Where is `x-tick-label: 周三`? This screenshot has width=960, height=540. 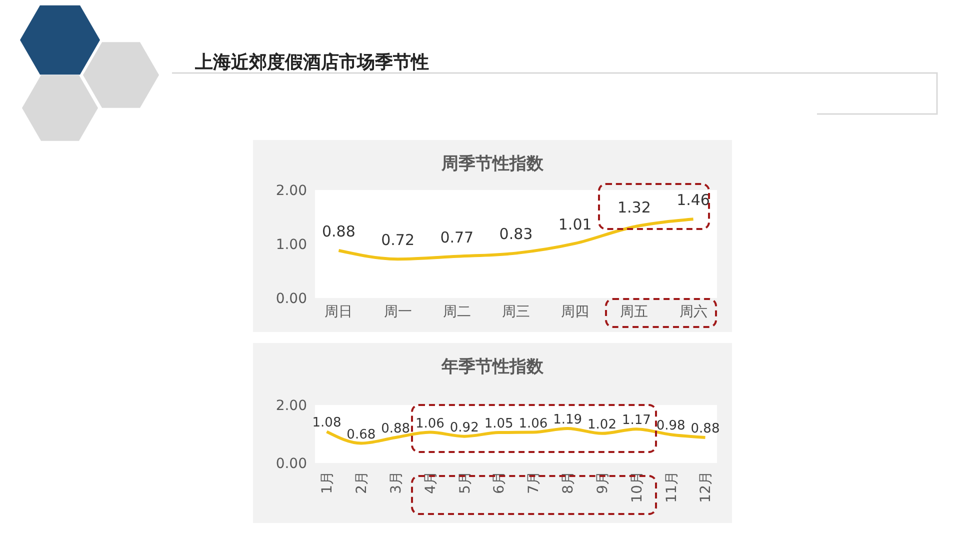 x-tick-label: 周三 is located at coordinates (516, 312).